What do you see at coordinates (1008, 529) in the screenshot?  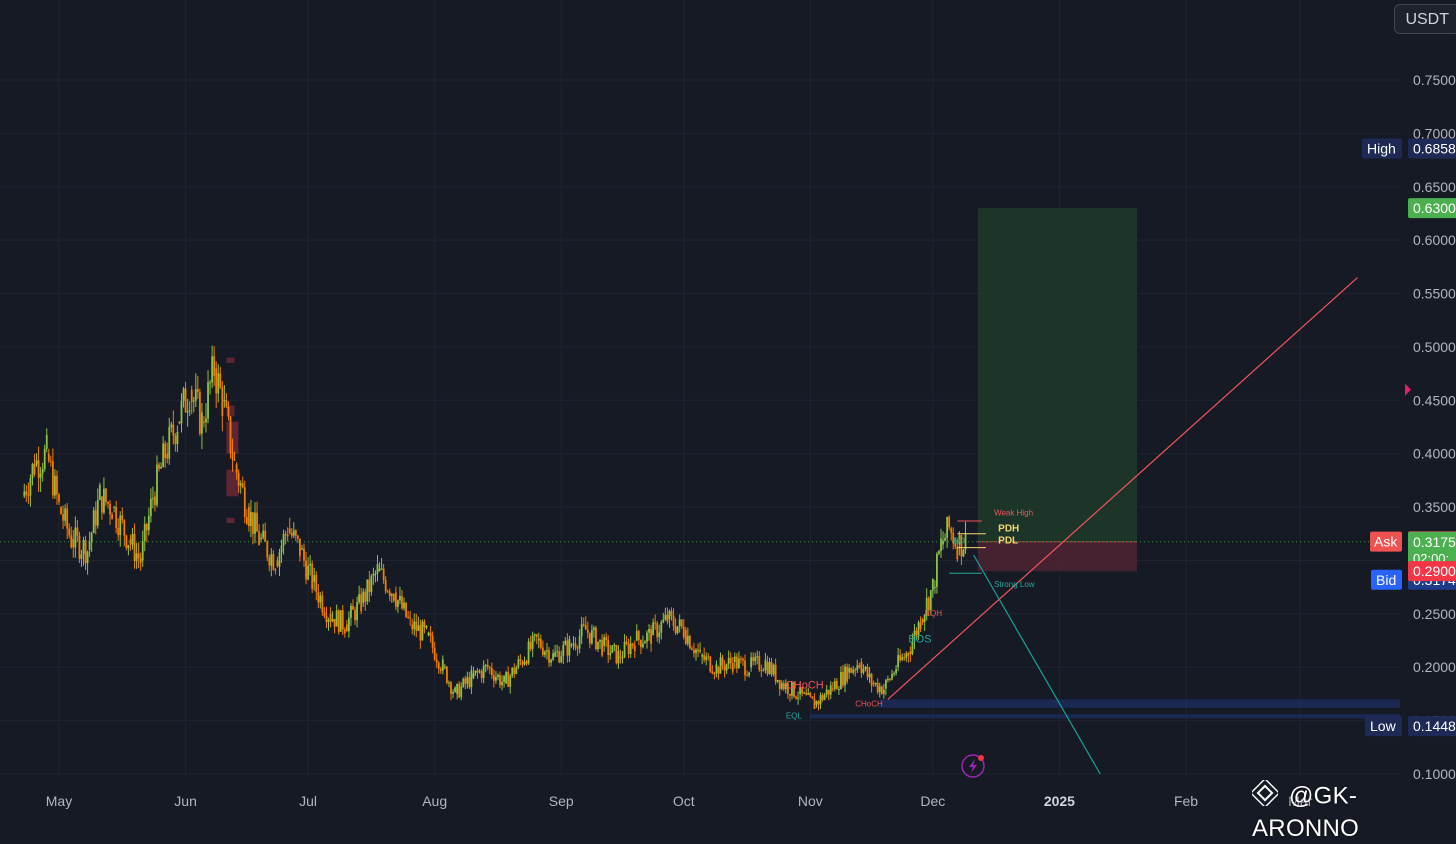 I see `annotation-label: PDH` at bounding box center [1008, 529].